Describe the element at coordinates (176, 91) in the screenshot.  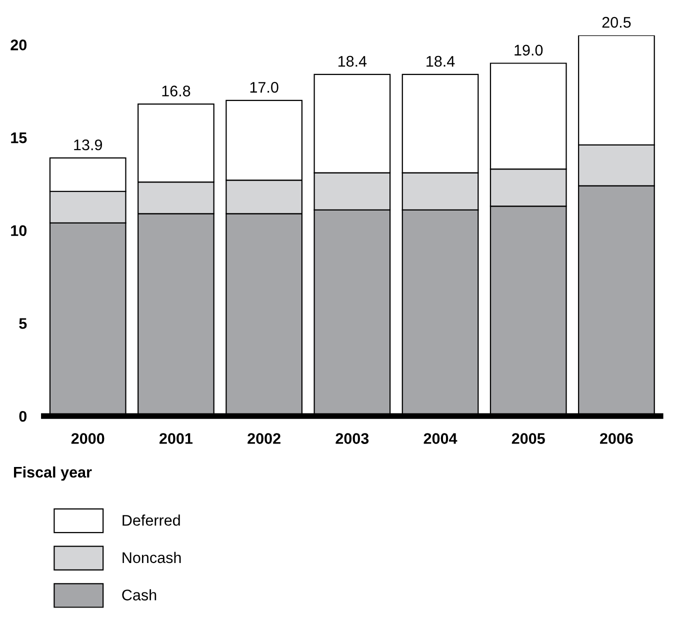
I see `total-label: 16.8` at that location.